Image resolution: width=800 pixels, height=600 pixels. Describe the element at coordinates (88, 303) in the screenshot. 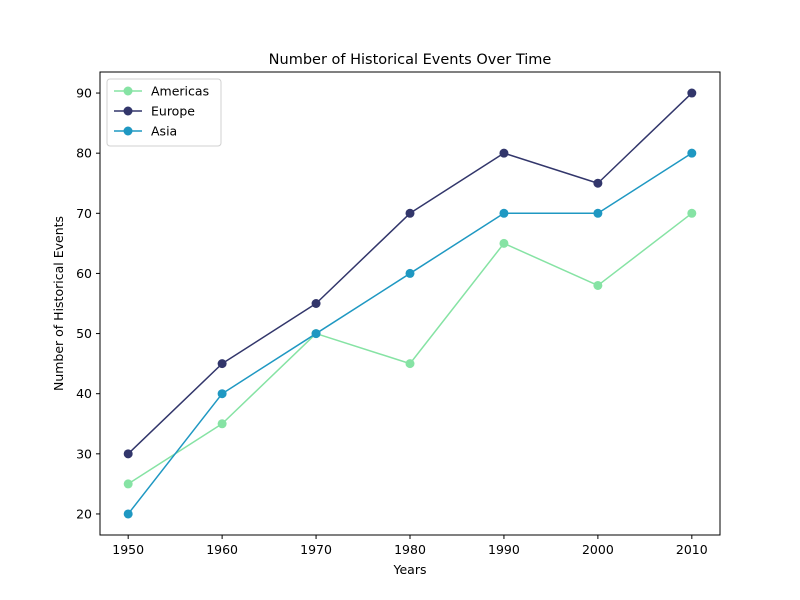

I see `y-axis: 20 30 40 50 60 70 80 90` at that location.